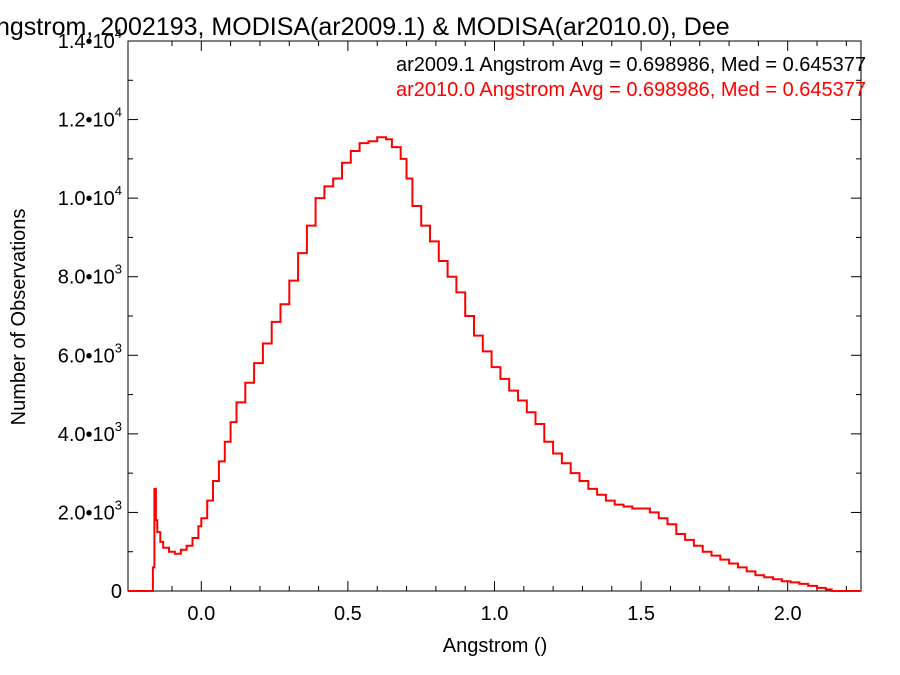  What do you see at coordinates (90, 275) in the screenshot?
I see `y-tick-label: 8.0•103` at bounding box center [90, 275].